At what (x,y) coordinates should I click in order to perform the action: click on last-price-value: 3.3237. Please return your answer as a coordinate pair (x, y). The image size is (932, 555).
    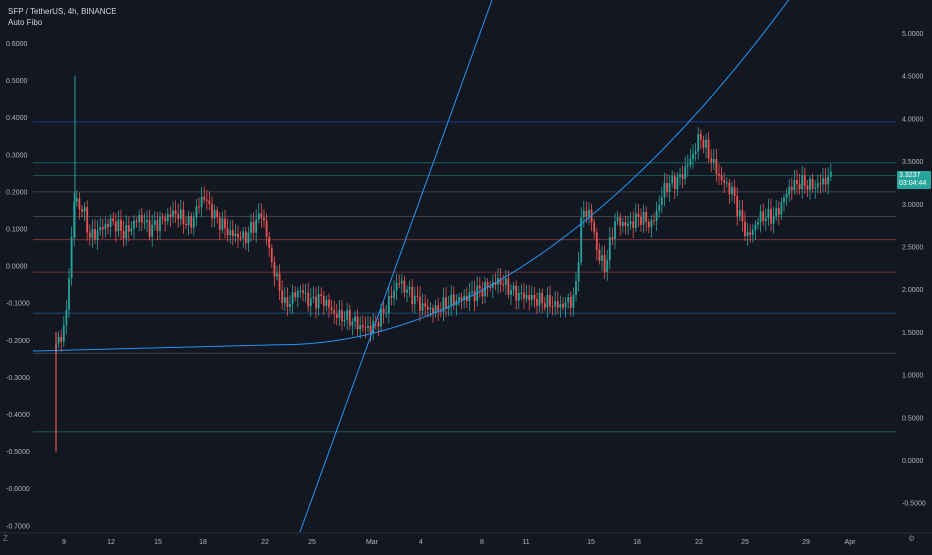
    Looking at the image, I should click on (910, 175).